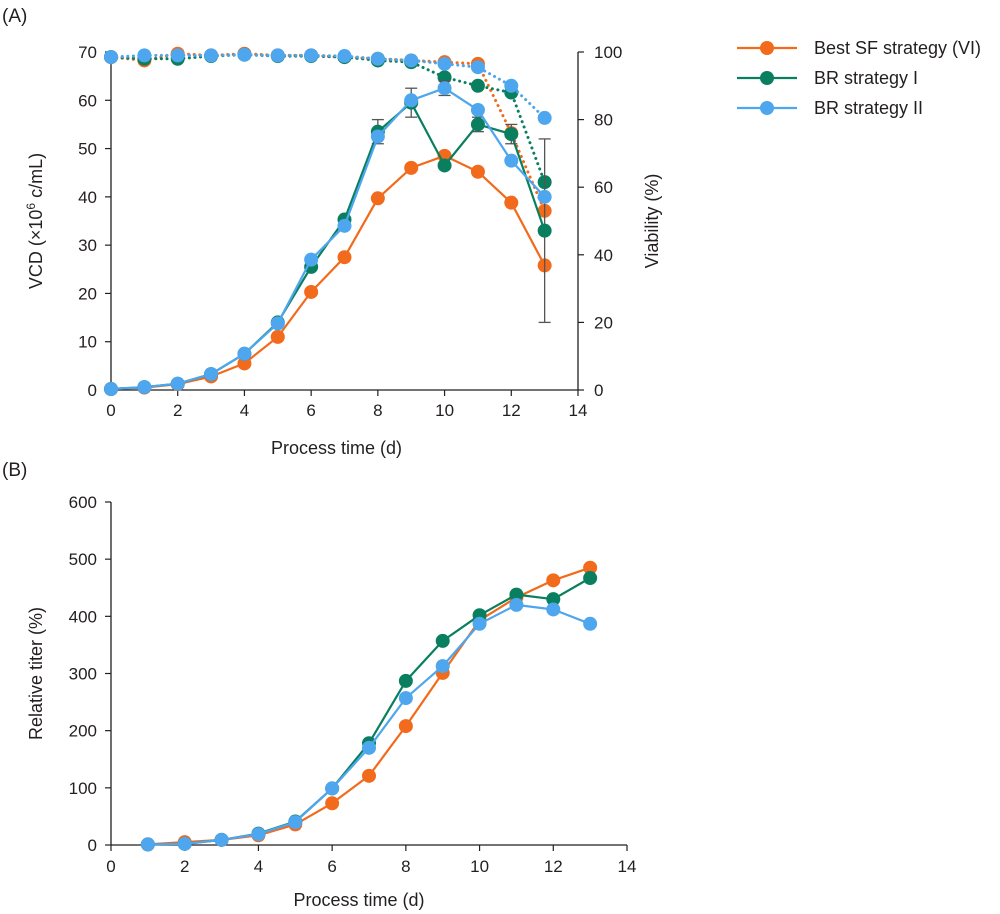 The height and width of the screenshot is (914, 1000). I want to click on y-tick-label: 70, so click(87, 52).